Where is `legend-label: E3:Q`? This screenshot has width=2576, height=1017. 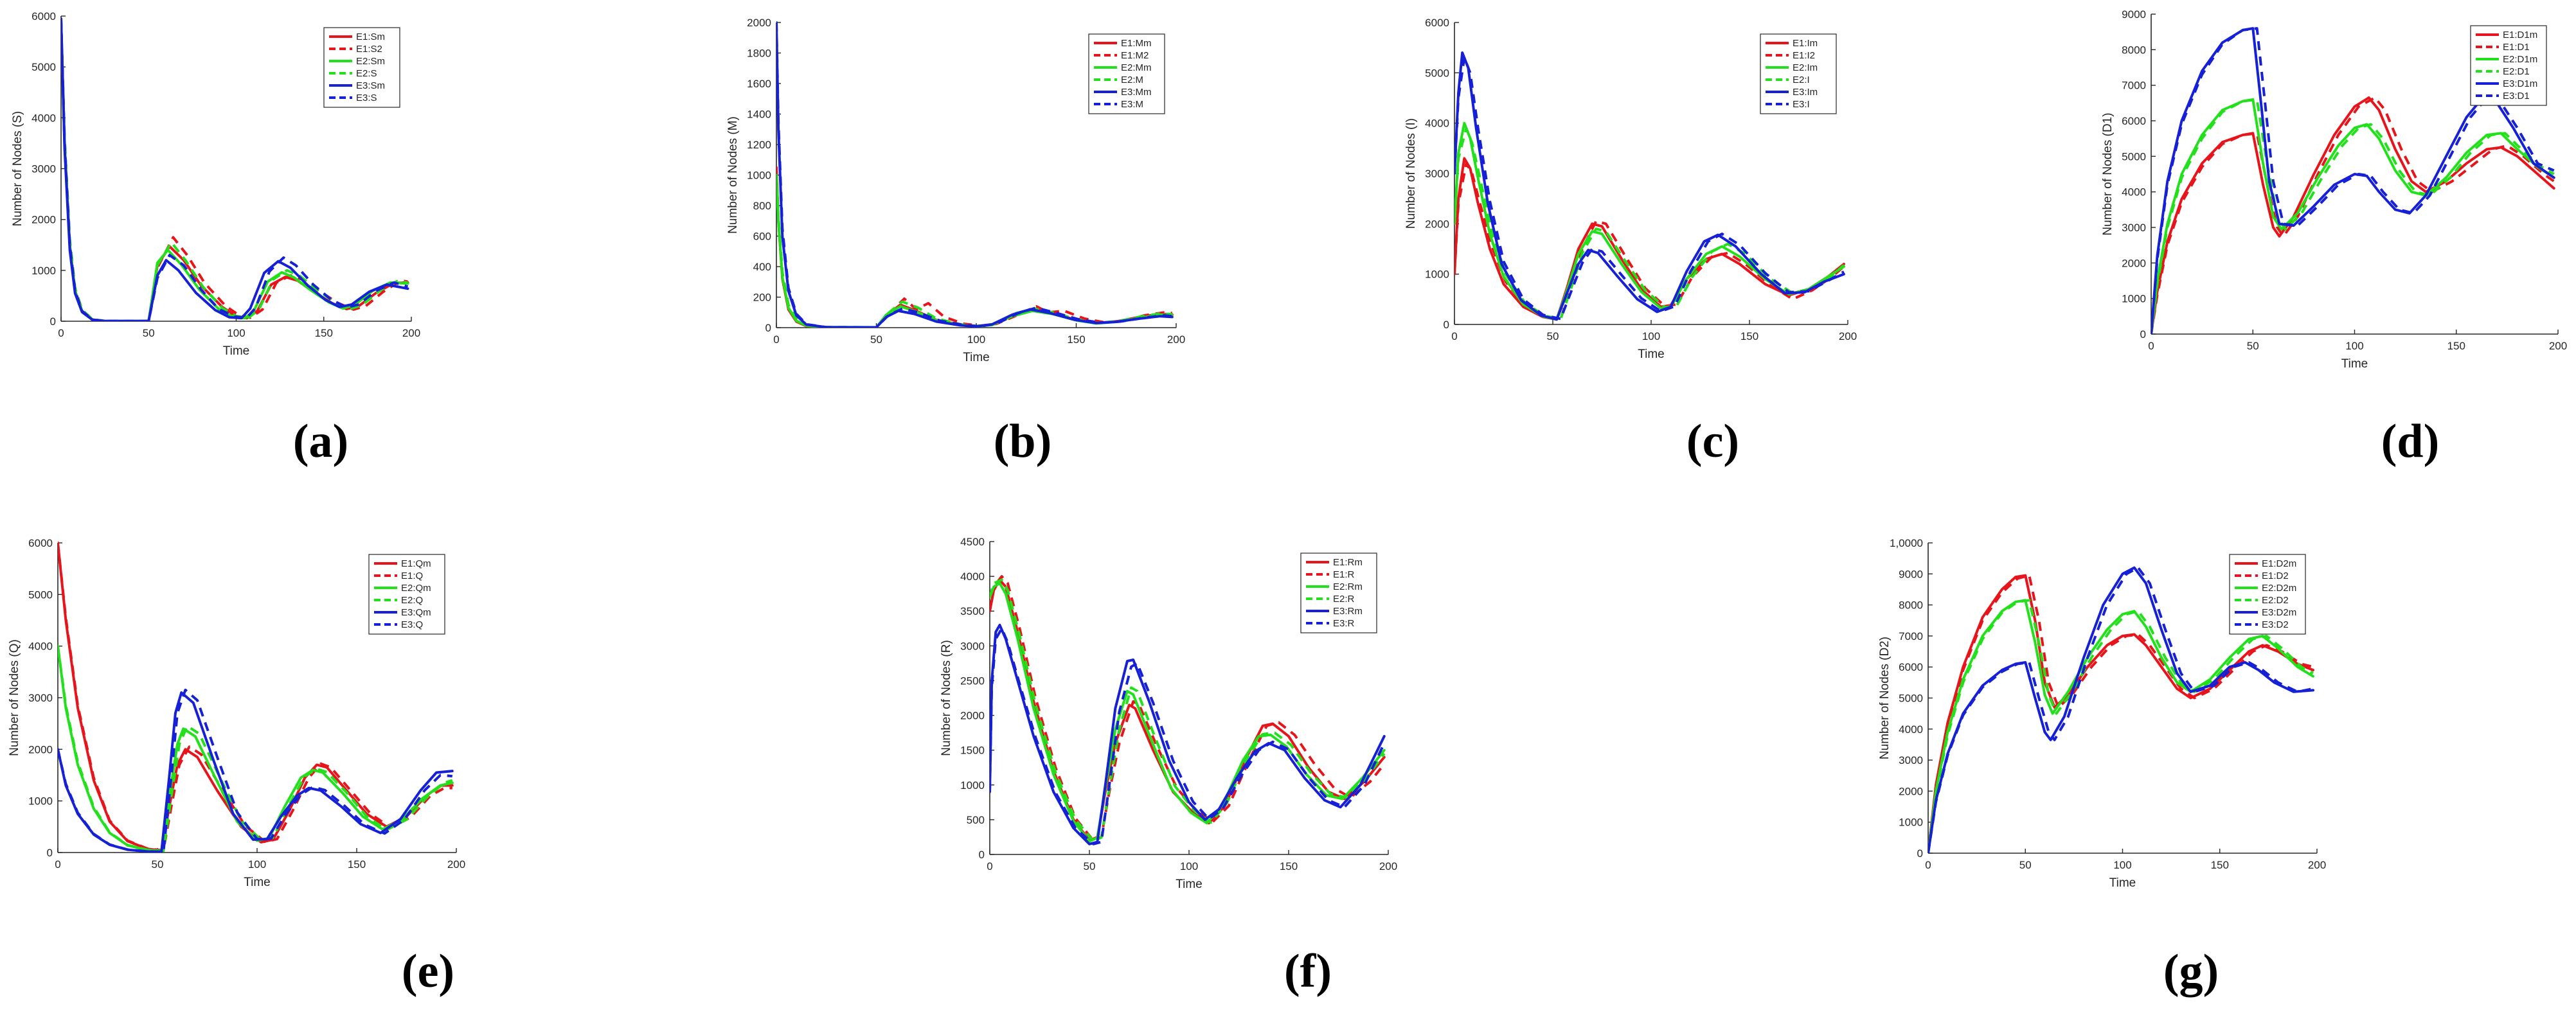
legend-label: E3:Q is located at coordinates (412, 624).